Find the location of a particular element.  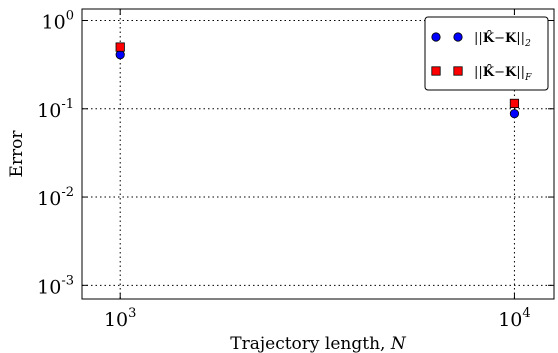

y-axis-title: Error is located at coordinates (17, 154).